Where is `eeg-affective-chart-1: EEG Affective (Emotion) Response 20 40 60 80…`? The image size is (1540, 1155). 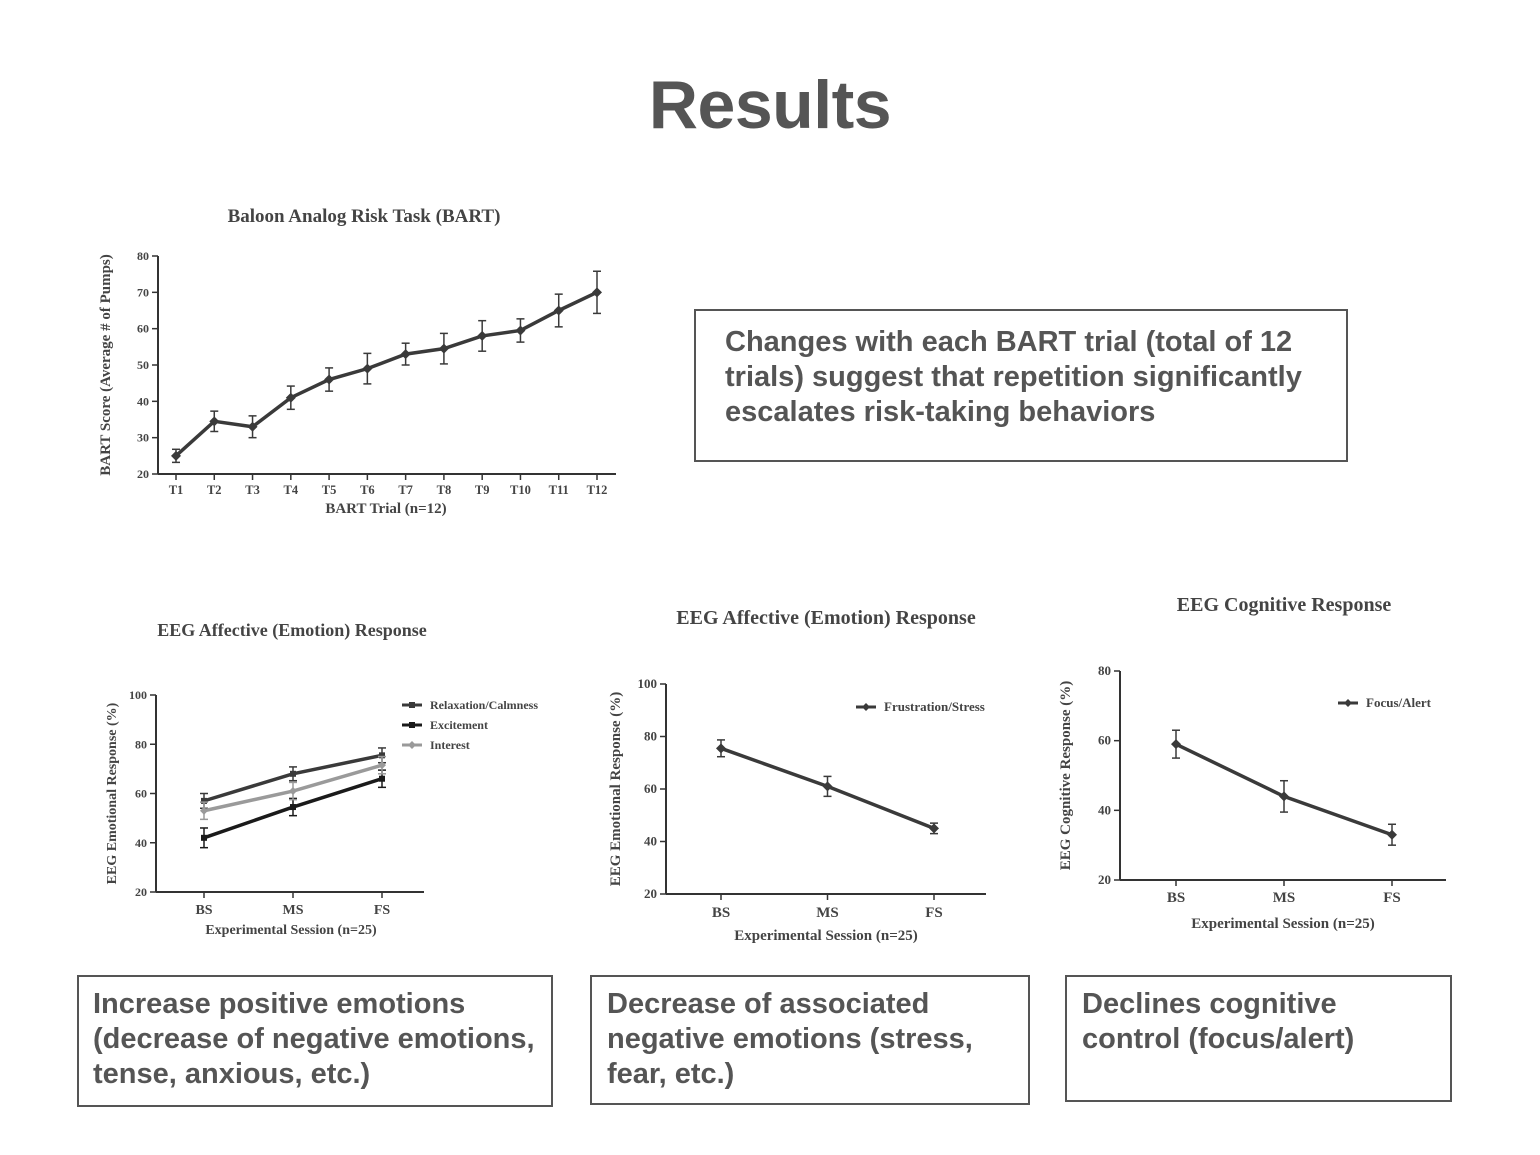
eeg-affective-chart-1: EEG Affective (Emotion) Response 20 40 60 80… is located at coordinates (321, 779).